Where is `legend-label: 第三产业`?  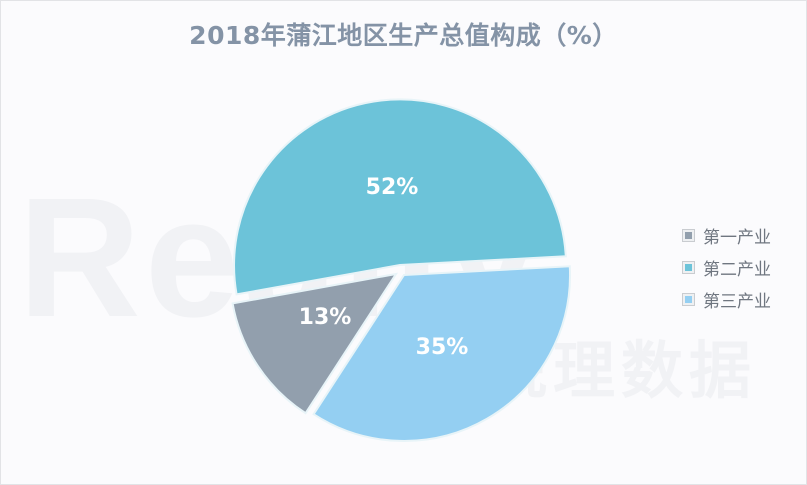 legend-label: 第三产业 is located at coordinates (737, 301).